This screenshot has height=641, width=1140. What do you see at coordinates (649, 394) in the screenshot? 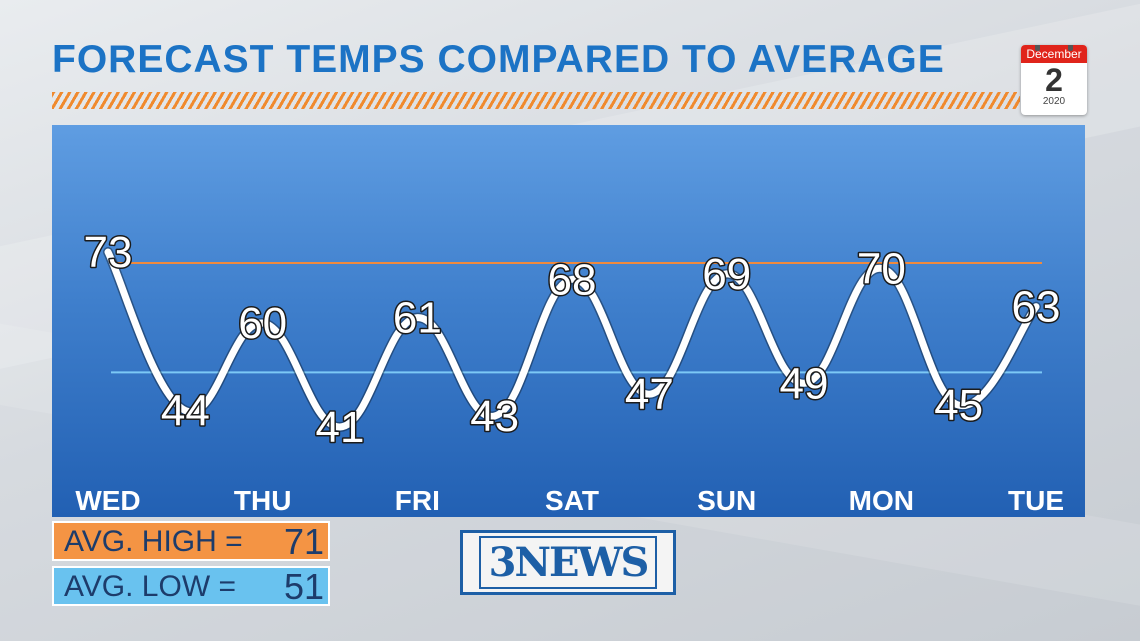
I see `data-label: 47` at bounding box center [649, 394].